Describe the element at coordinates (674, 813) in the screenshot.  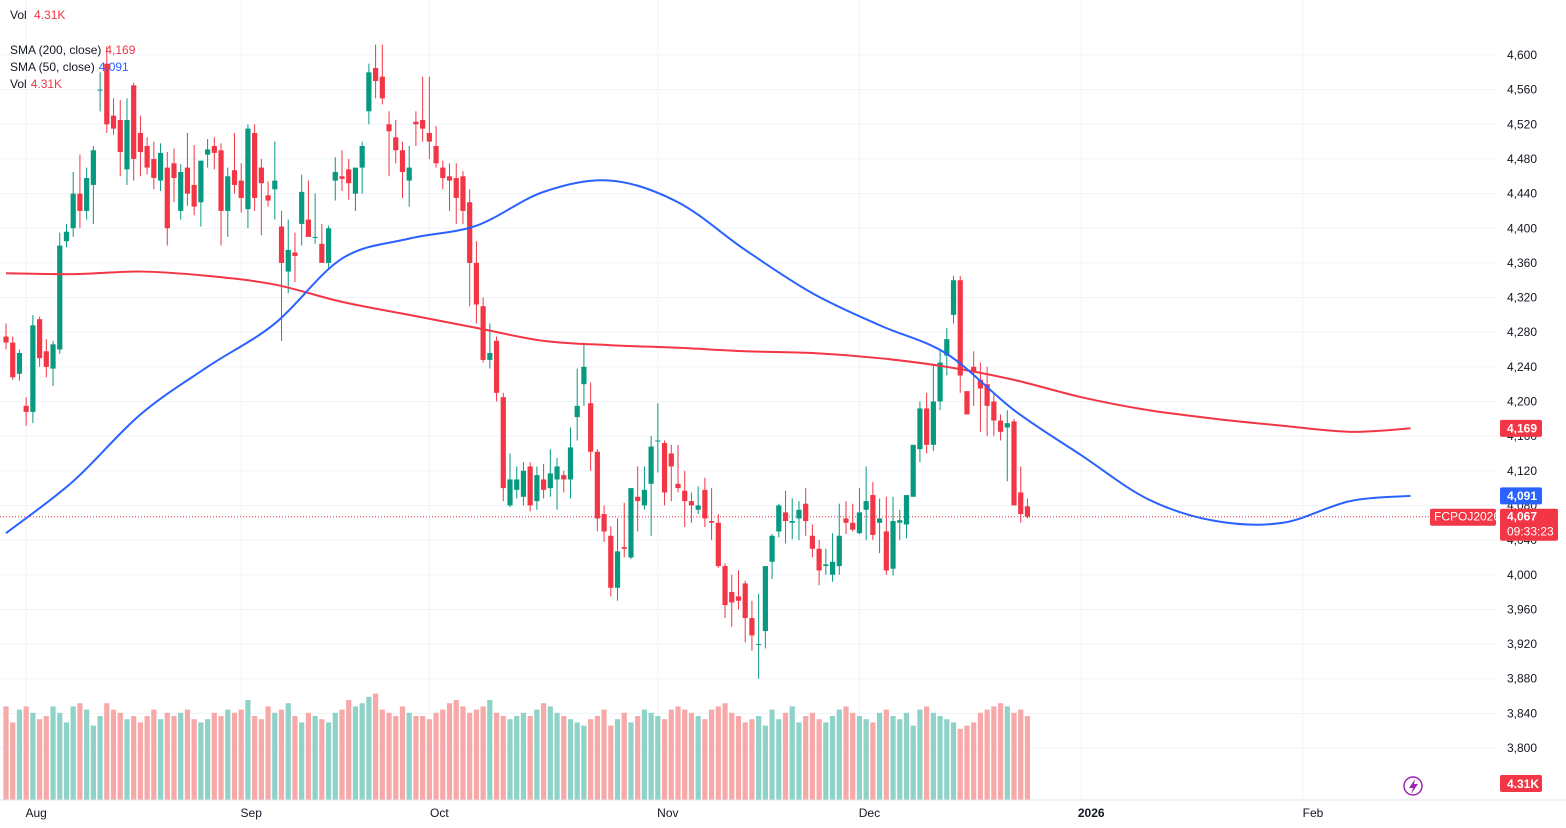
I see `time-axis: Aug Sep Oct Nov Dec 2026 Feb` at that location.